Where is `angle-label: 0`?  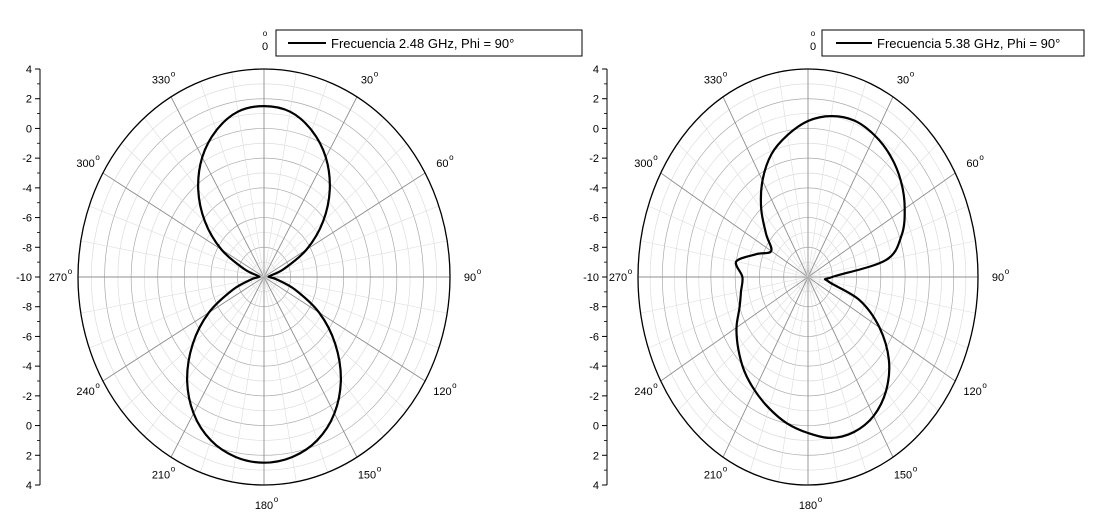
angle-label: 0 is located at coordinates (265, 47).